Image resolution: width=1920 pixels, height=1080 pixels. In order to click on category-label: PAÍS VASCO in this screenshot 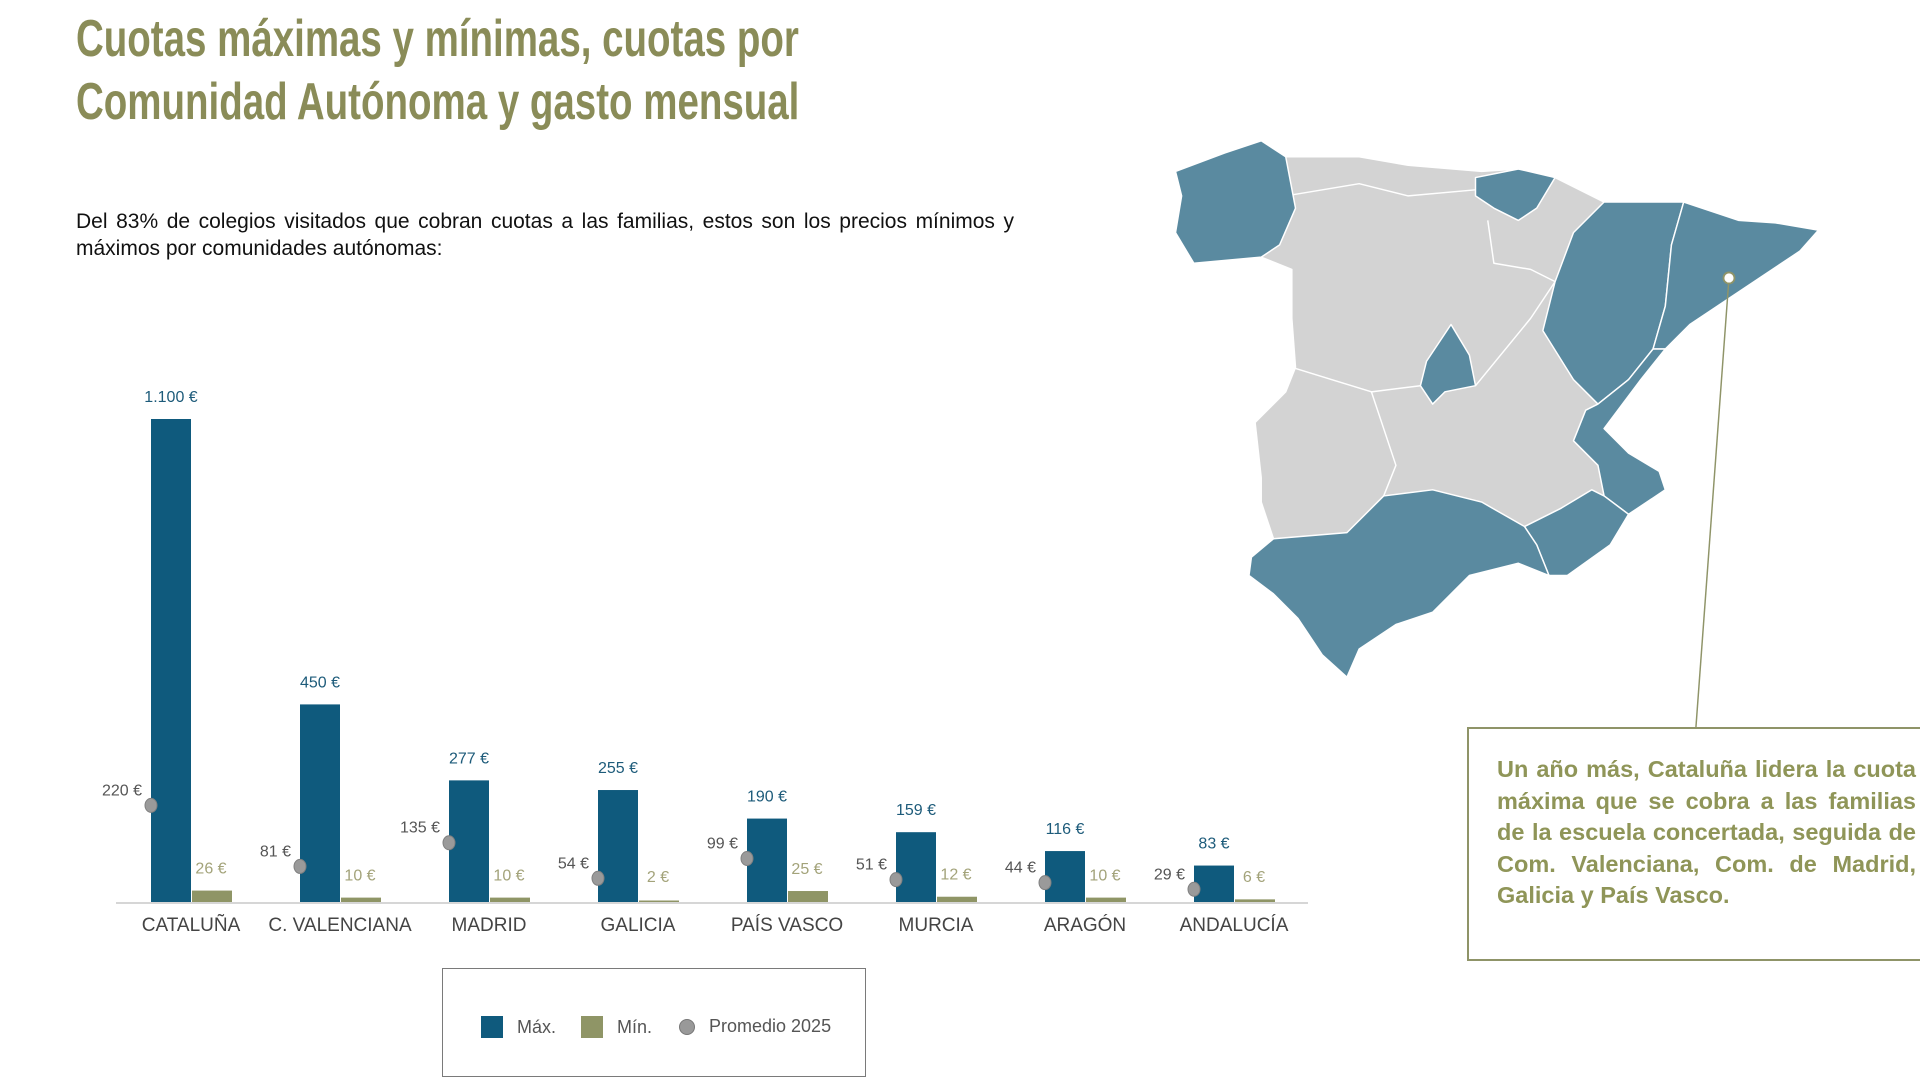, I will do `click(787, 925)`.